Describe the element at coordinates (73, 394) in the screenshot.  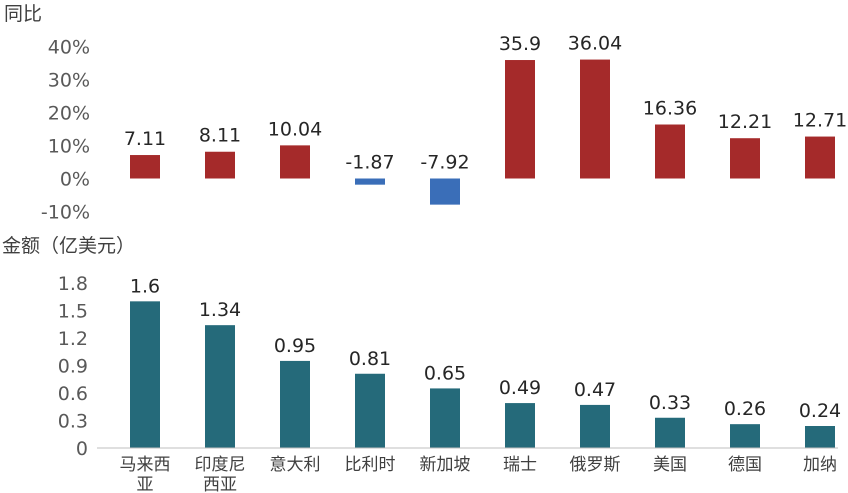
I see `amount-y-tick: 0.6` at that location.